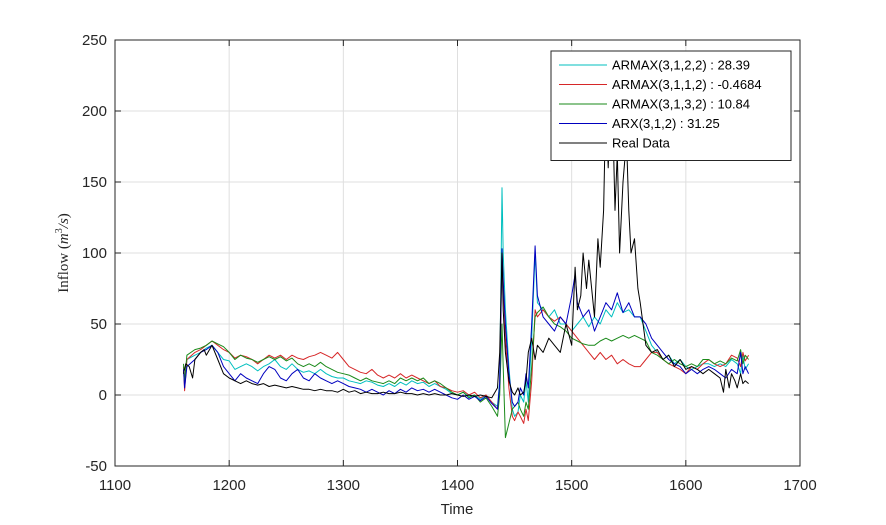 Image resolution: width=886 pixels, height=525 pixels. Describe the element at coordinates (64, 273) in the screenshot. I see `y-axis-label-prefix: Inflow` at that location.